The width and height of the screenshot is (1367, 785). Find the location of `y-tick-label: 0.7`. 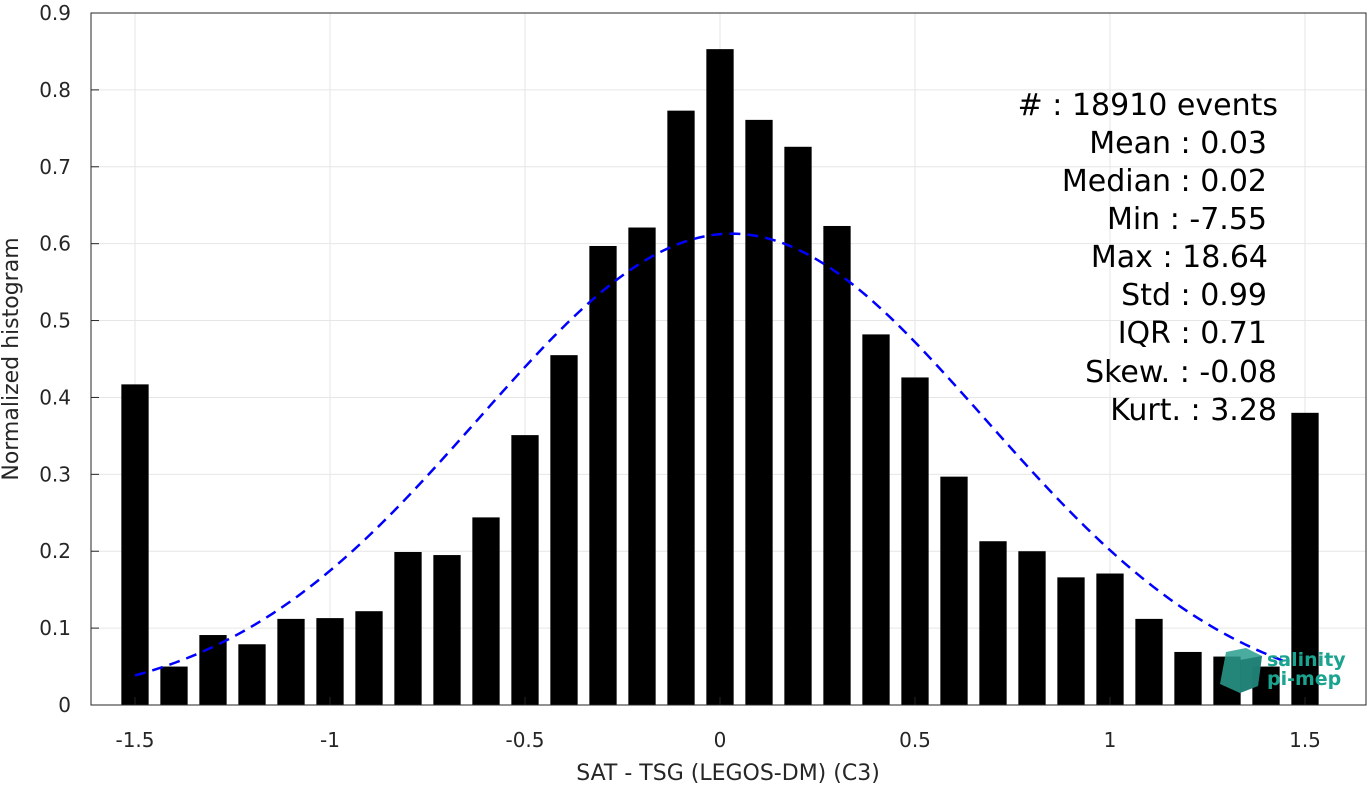

y-tick-label: 0.7 is located at coordinates (55, 167).